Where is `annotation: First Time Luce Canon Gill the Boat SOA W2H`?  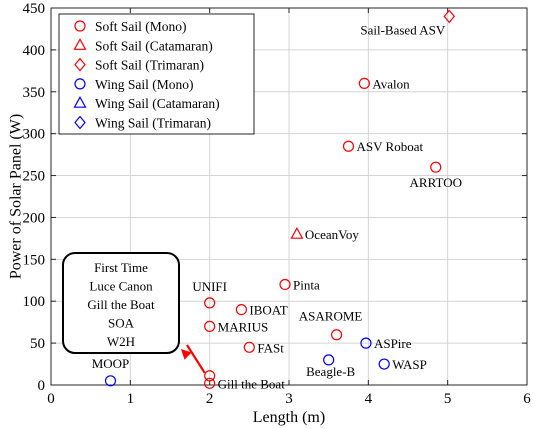 annotation: First Time Luce Canon Gill the Boat SOA W2H is located at coordinates (134, 313).